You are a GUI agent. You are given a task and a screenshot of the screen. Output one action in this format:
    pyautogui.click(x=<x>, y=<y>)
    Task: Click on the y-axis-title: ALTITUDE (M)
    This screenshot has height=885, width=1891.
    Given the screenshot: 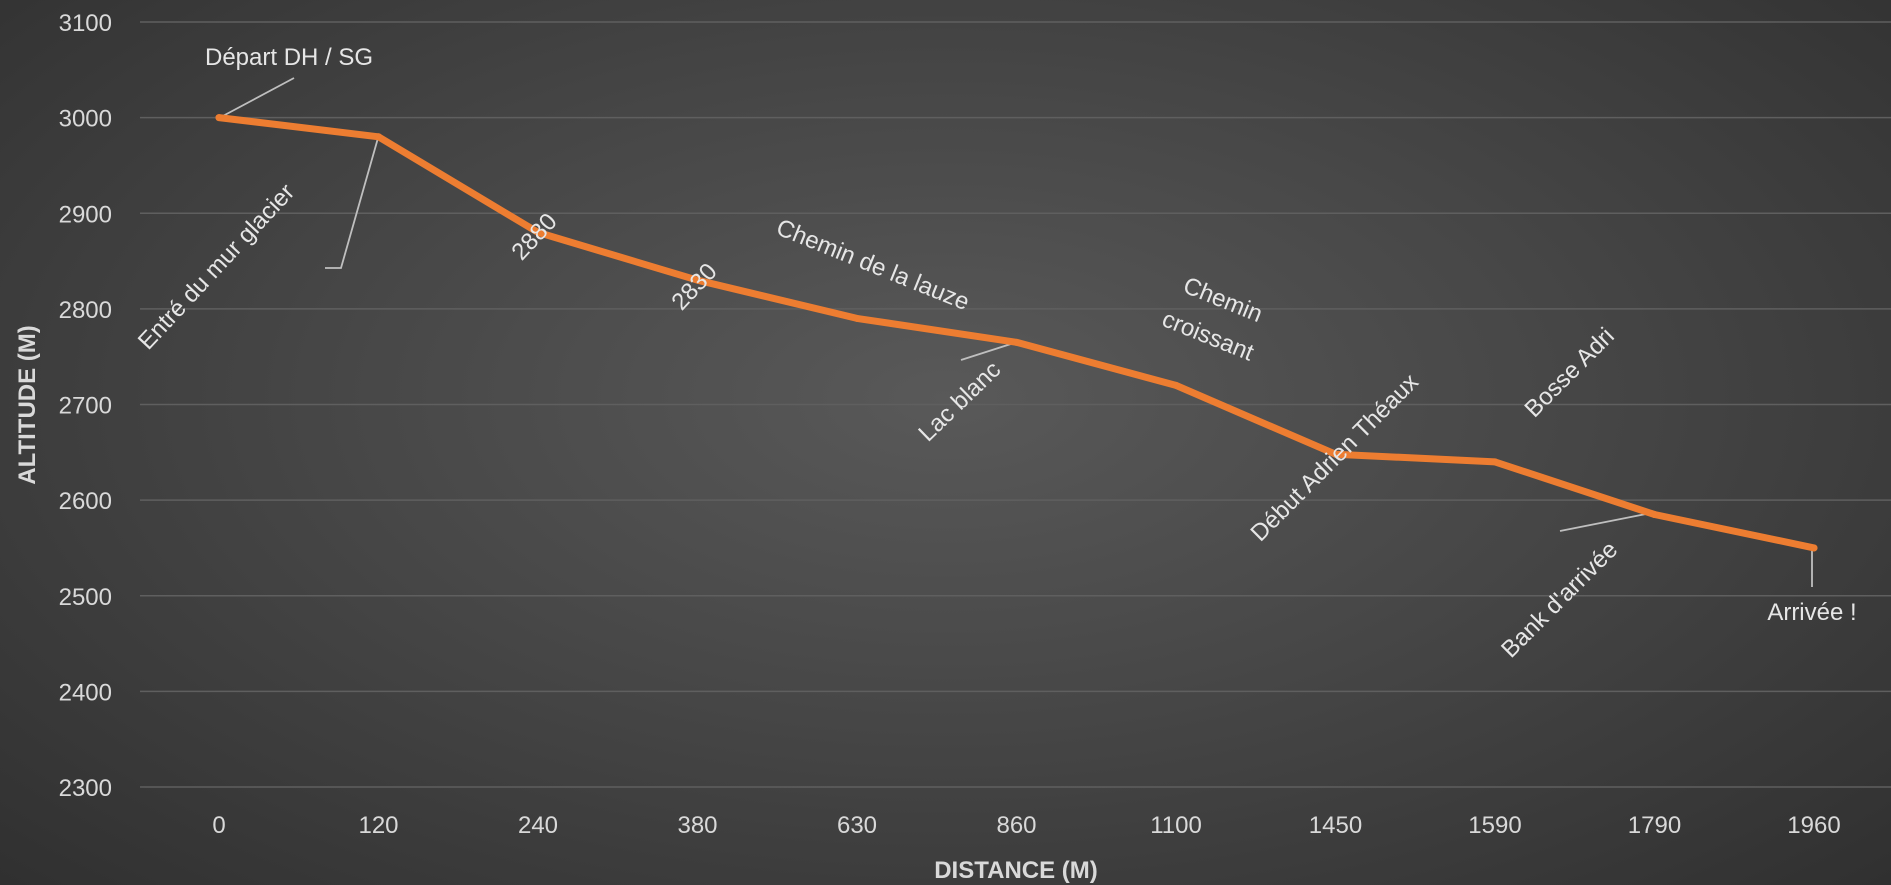 What is the action you would take?
    pyautogui.click(x=27, y=405)
    